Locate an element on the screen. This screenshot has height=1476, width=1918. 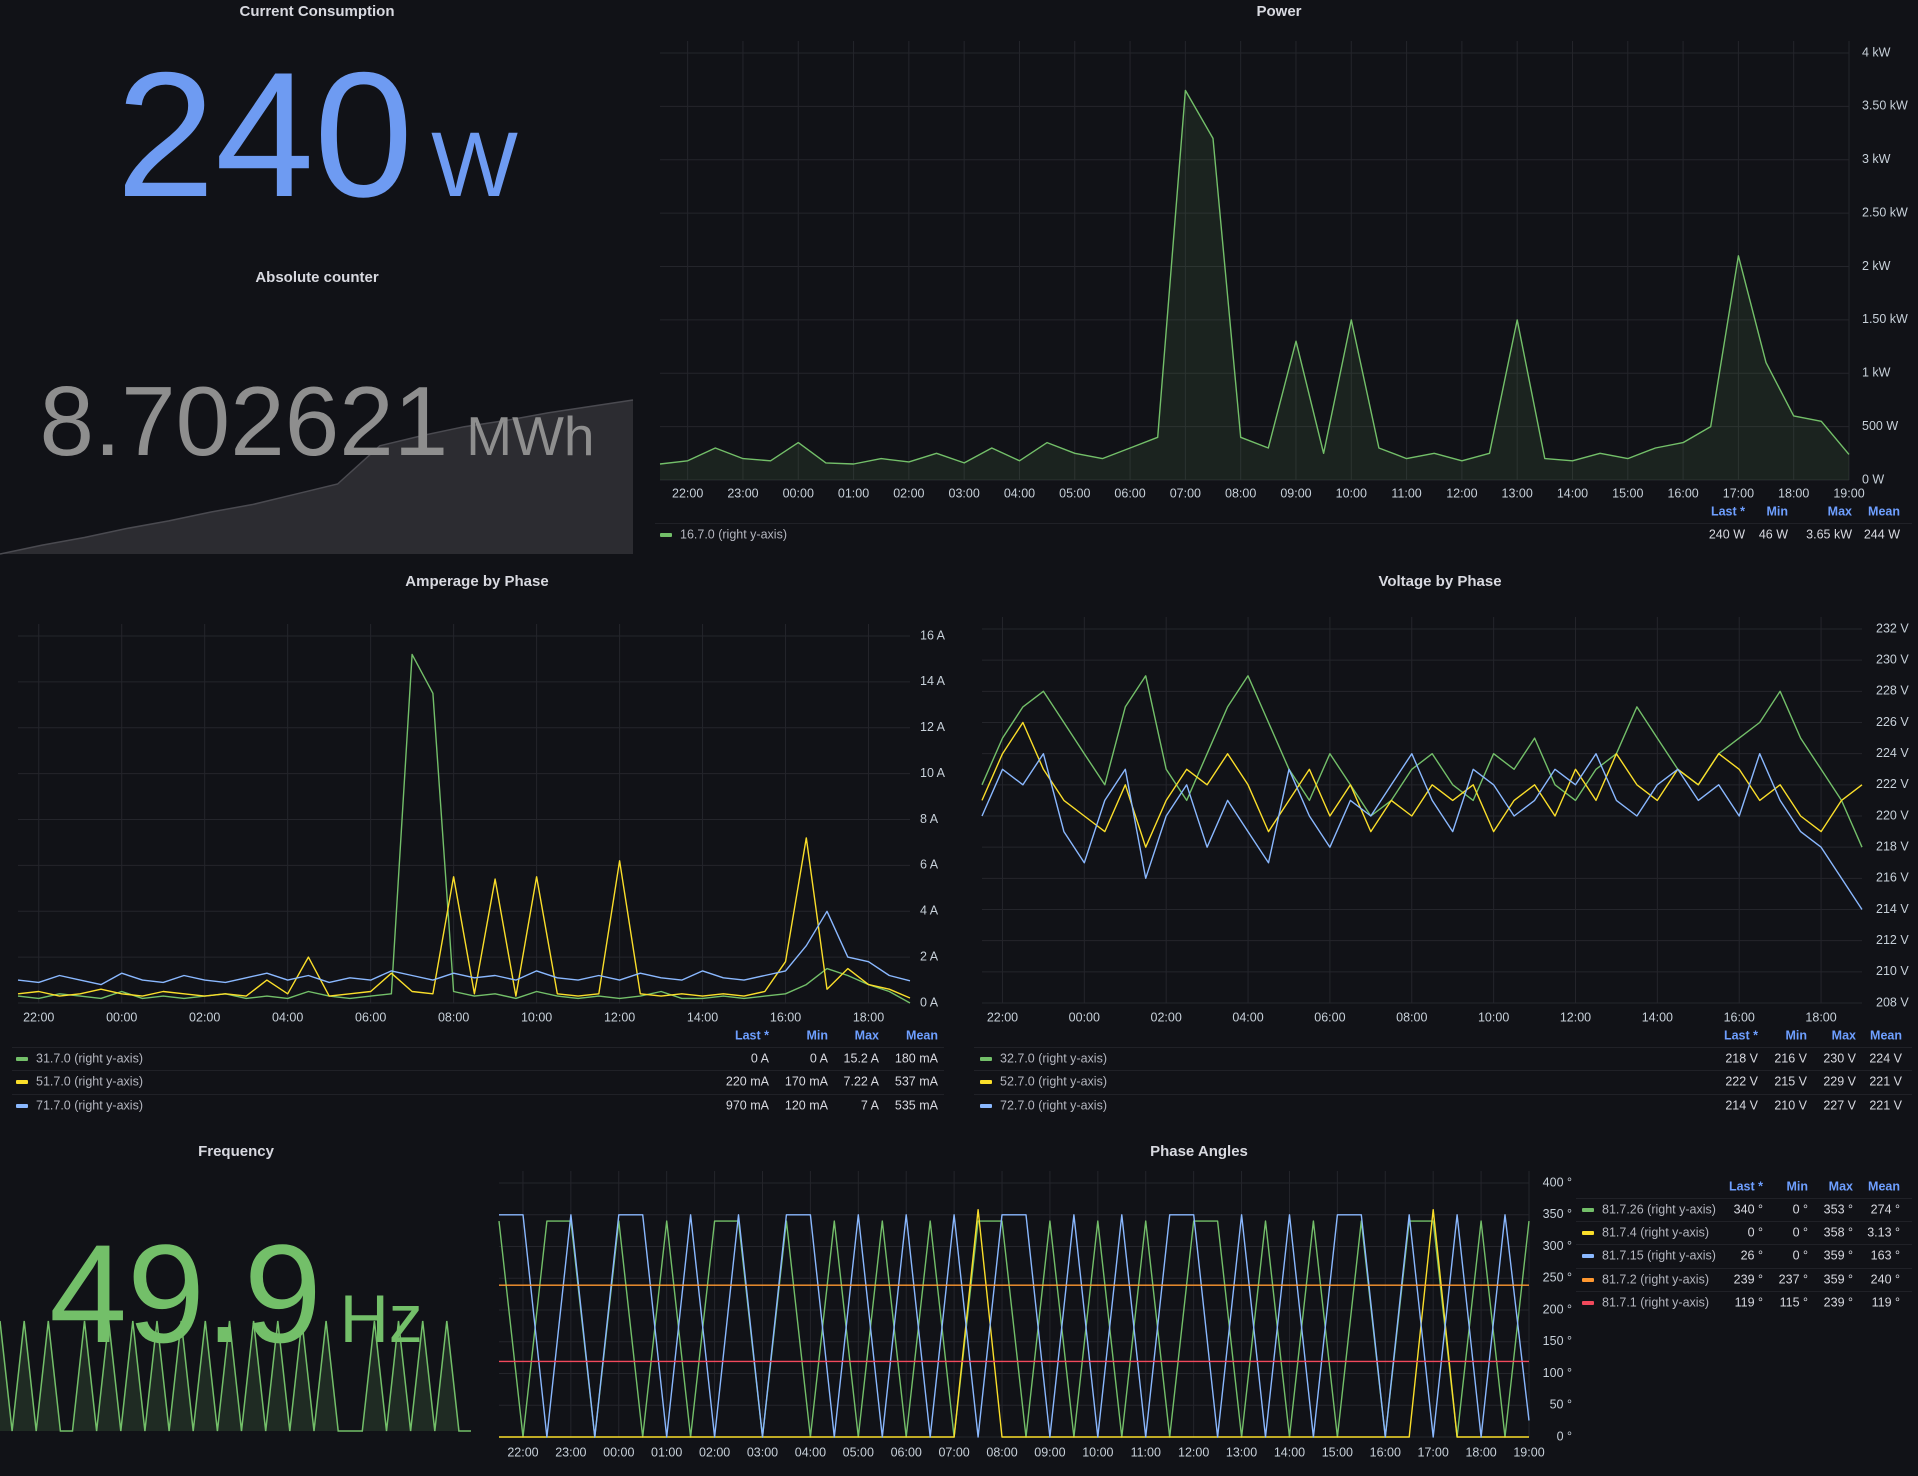
legend-name: 52.7.0 (right y-axis) is located at coordinates (1053, 1081).